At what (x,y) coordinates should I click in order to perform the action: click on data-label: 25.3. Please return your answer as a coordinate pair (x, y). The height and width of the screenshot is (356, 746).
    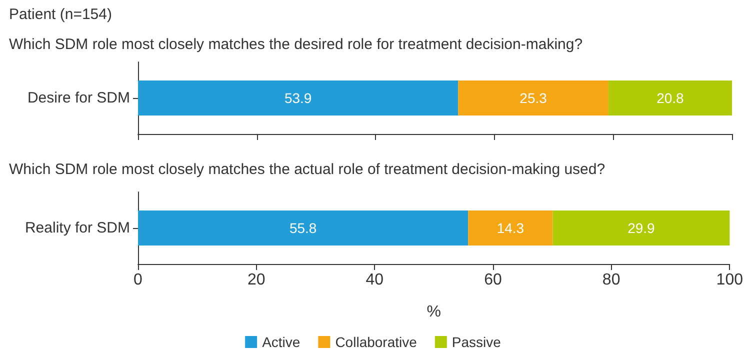
    Looking at the image, I should click on (534, 98).